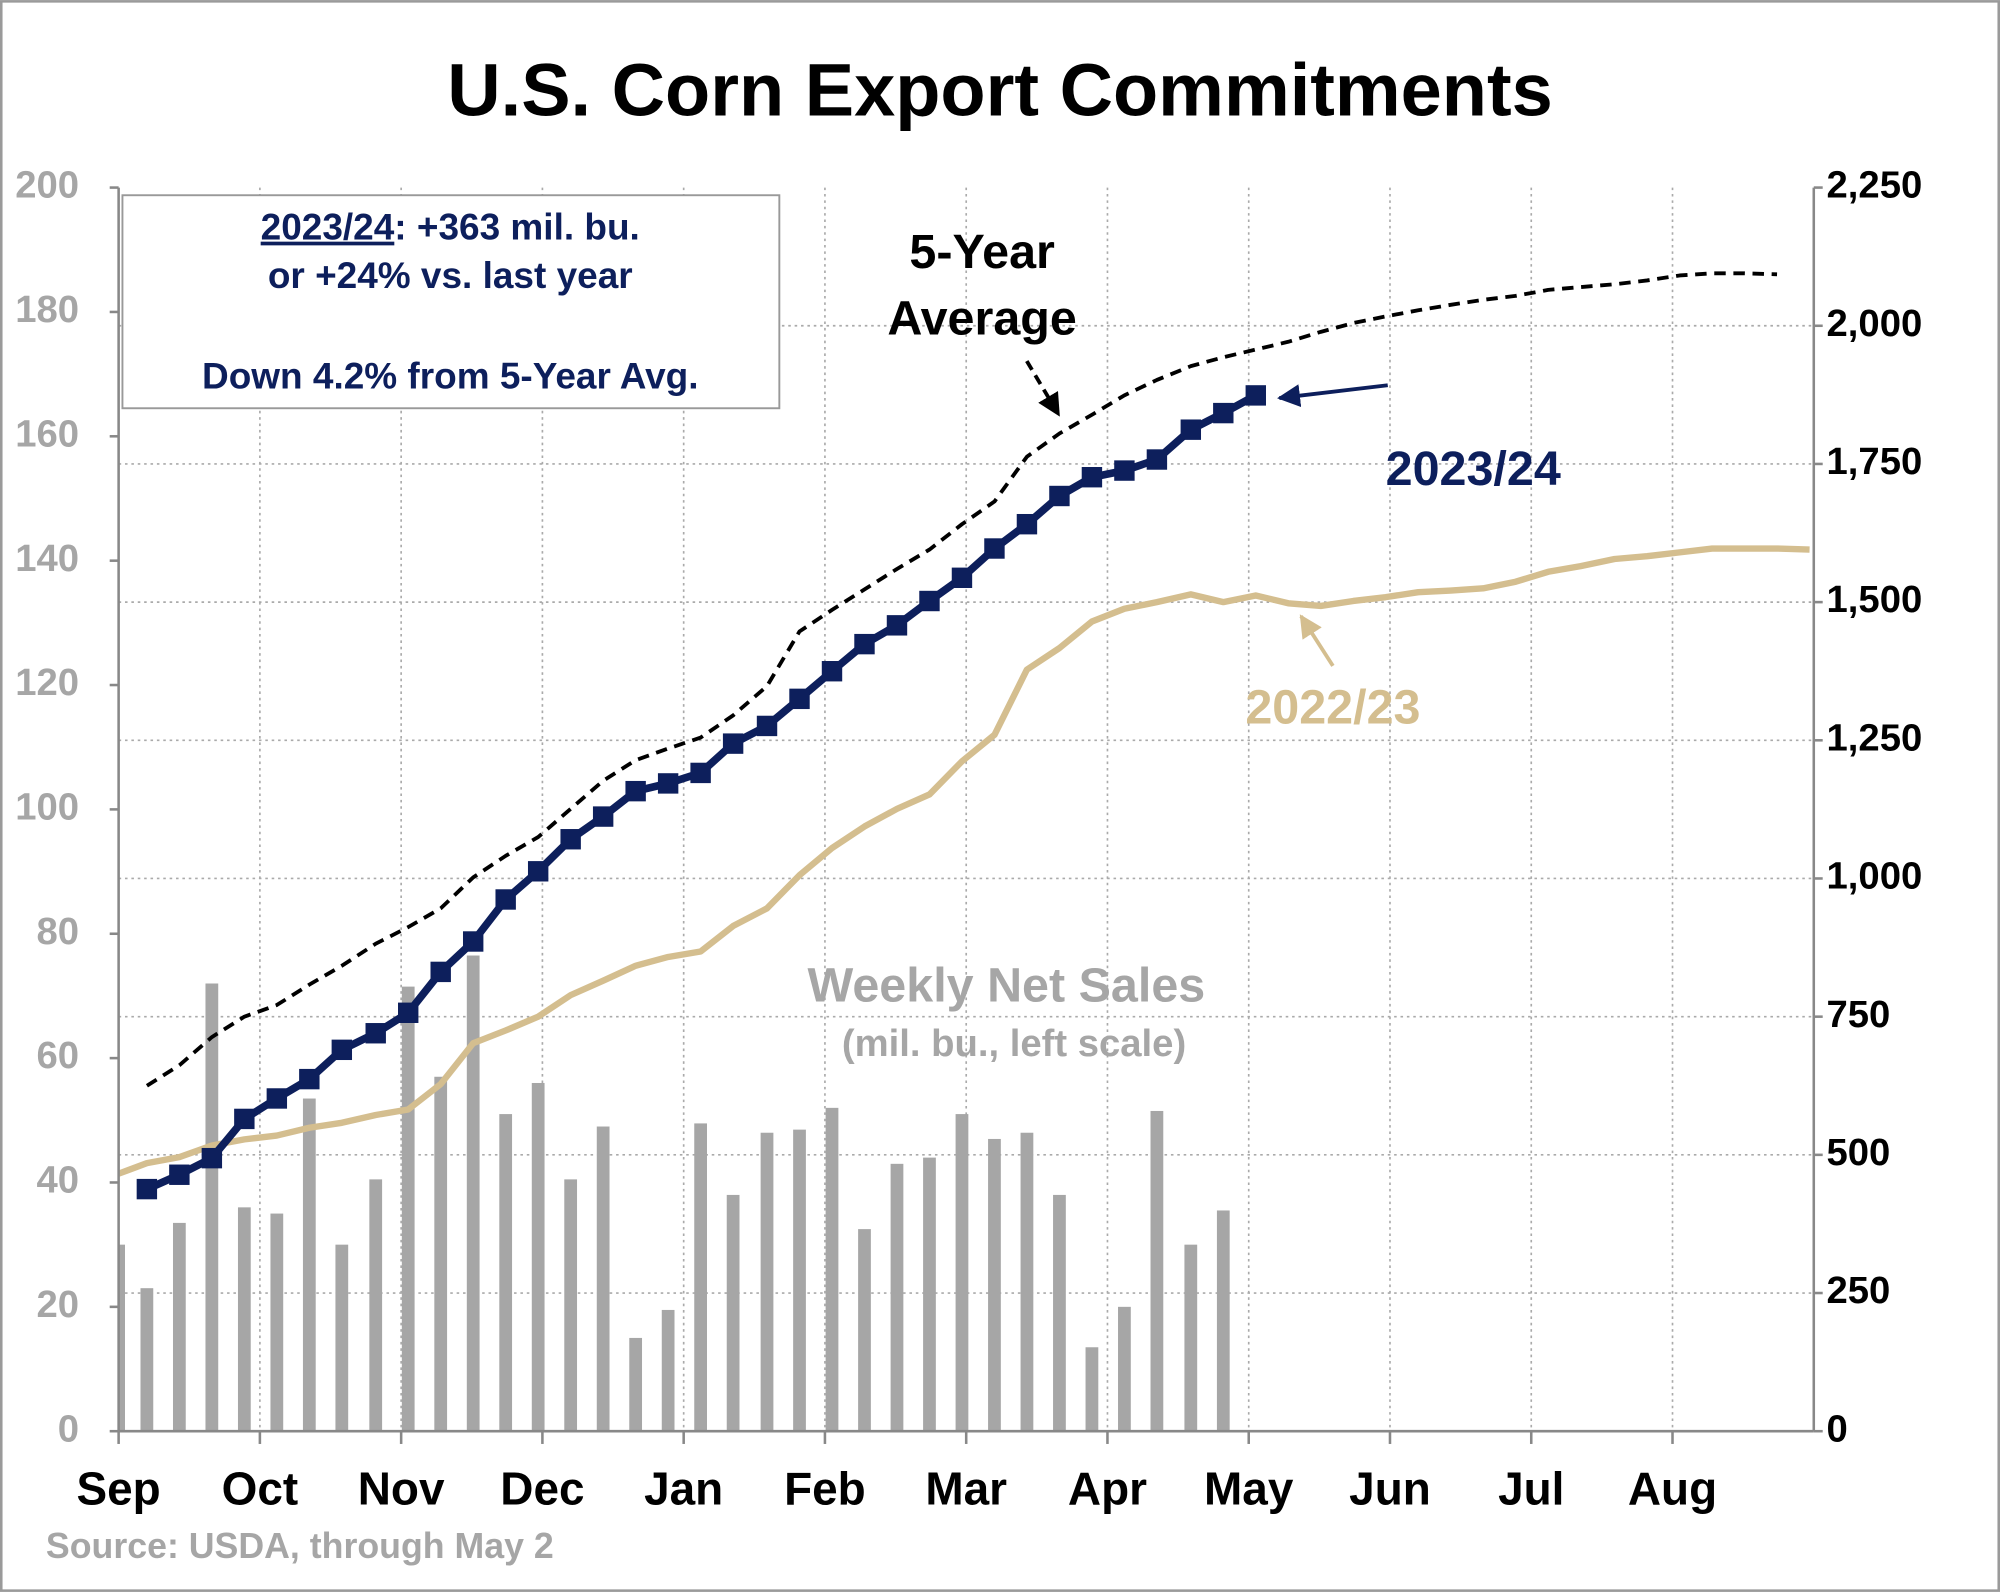 The width and height of the screenshot is (2000, 1592). I want to click on y-tick-label: 80, so click(58, 931).